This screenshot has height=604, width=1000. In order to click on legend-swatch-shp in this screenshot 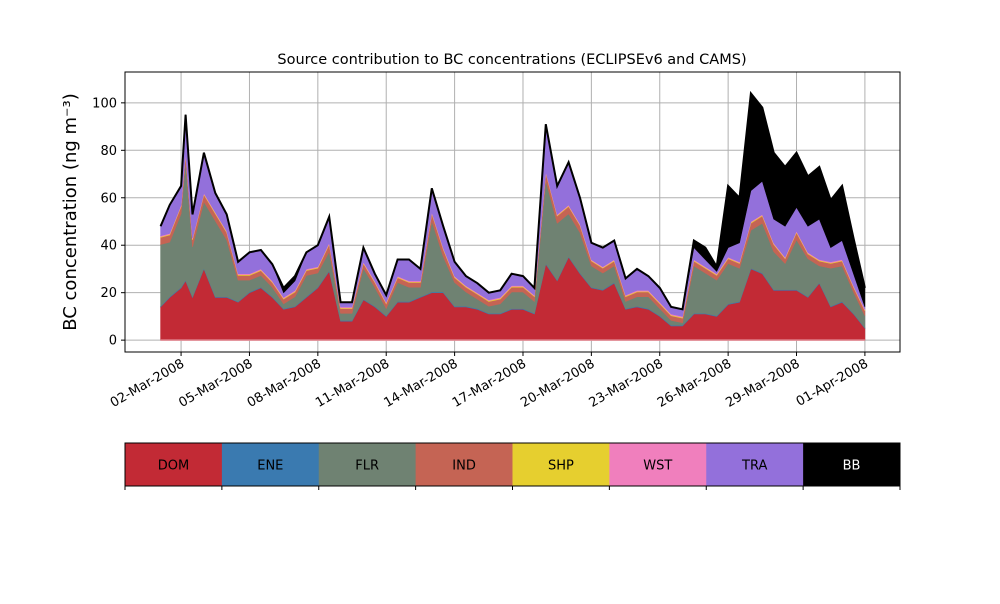, I will do `click(561, 464)`.